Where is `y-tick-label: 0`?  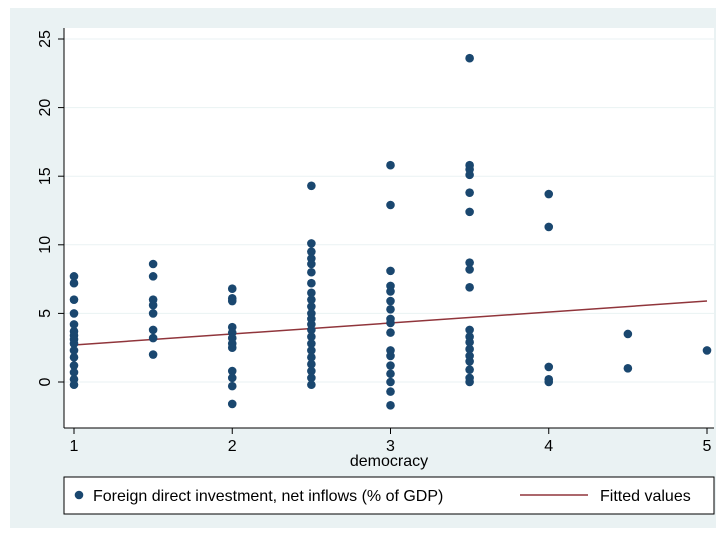
y-tick-label: 0 is located at coordinates (45, 381).